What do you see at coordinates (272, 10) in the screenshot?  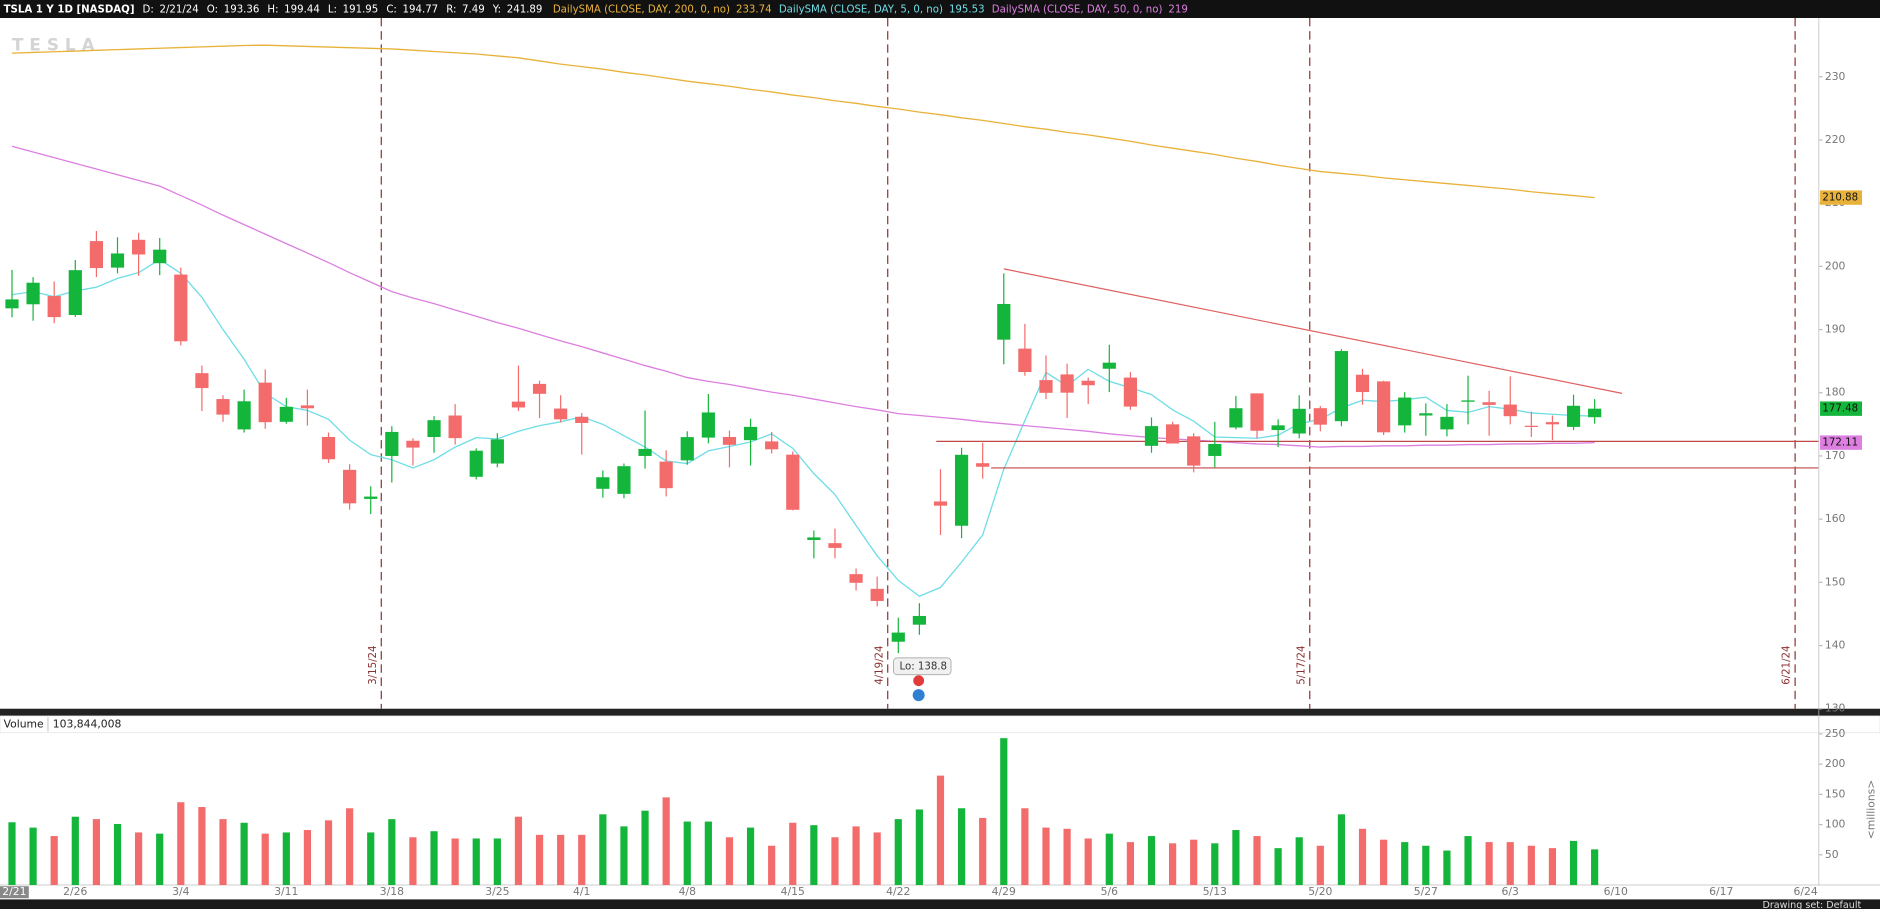 I see `high-label: H:` at bounding box center [272, 10].